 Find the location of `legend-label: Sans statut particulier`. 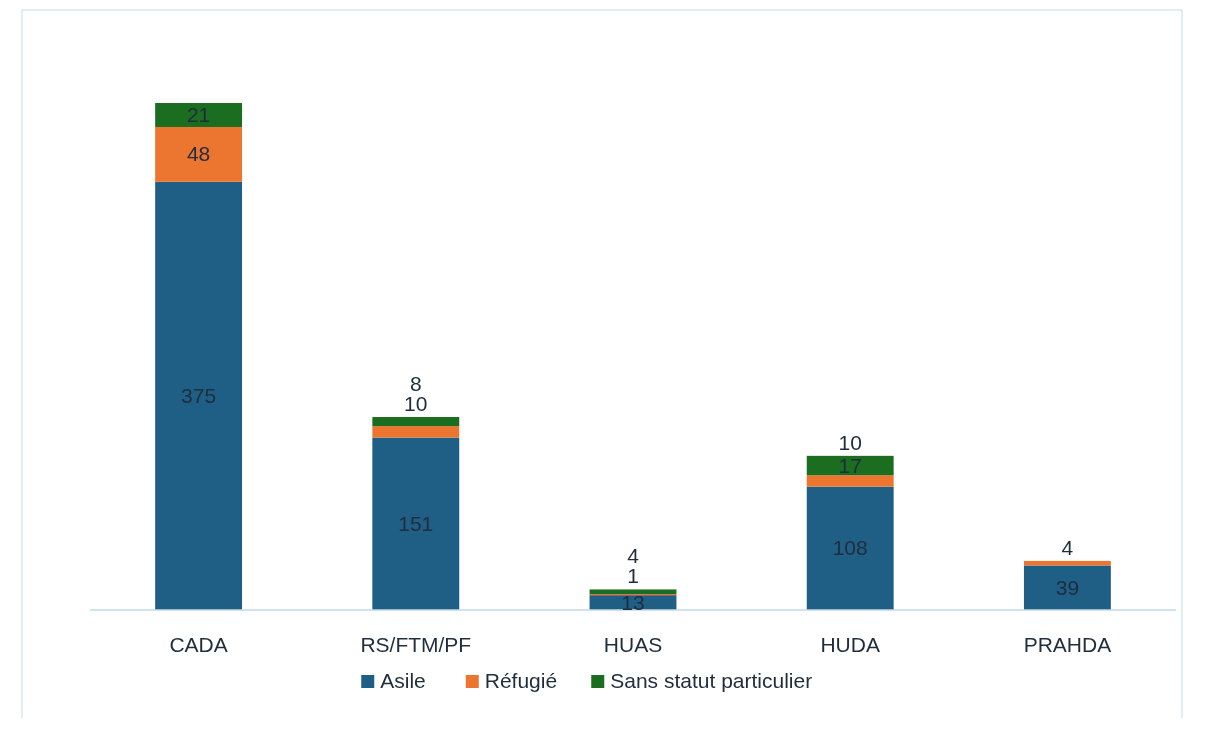

legend-label: Sans statut particulier is located at coordinates (711, 680).